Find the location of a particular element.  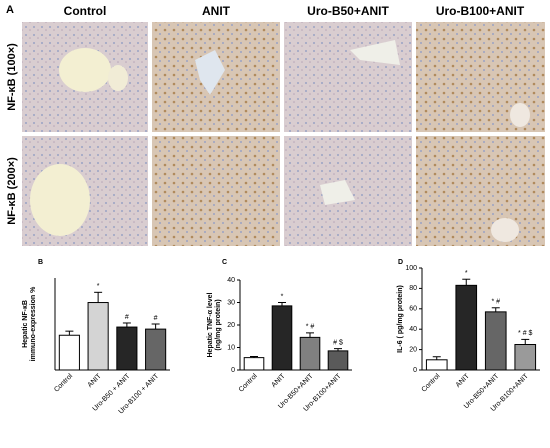

row-label: NF-κB (200×) is located at coordinates (12, 191).